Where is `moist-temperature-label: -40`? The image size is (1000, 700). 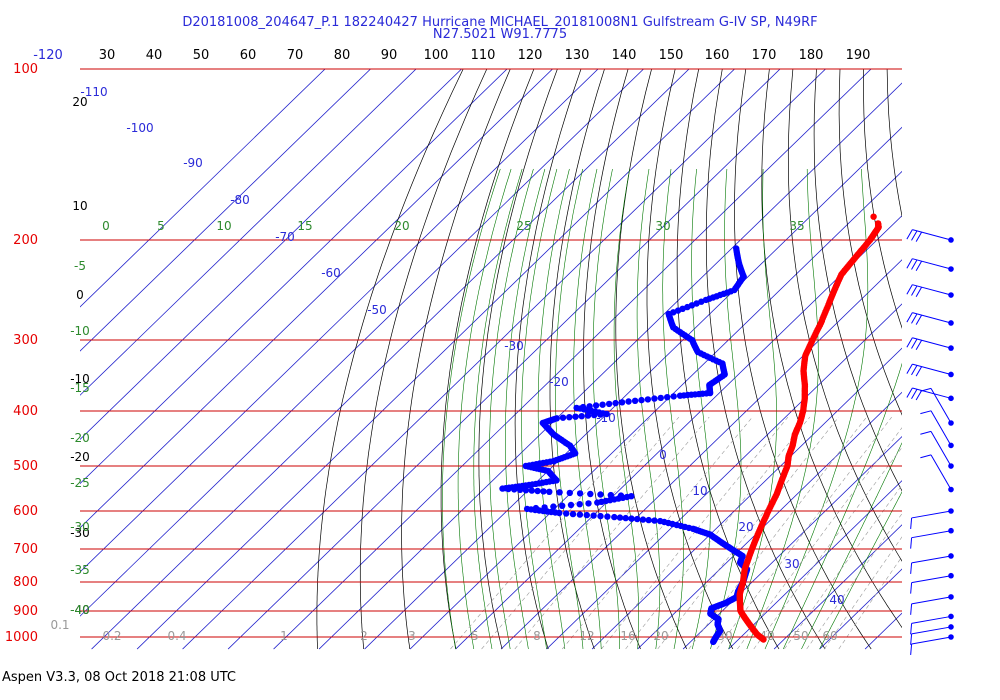
moist-temperature-label: -40 is located at coordinates (80, 610).